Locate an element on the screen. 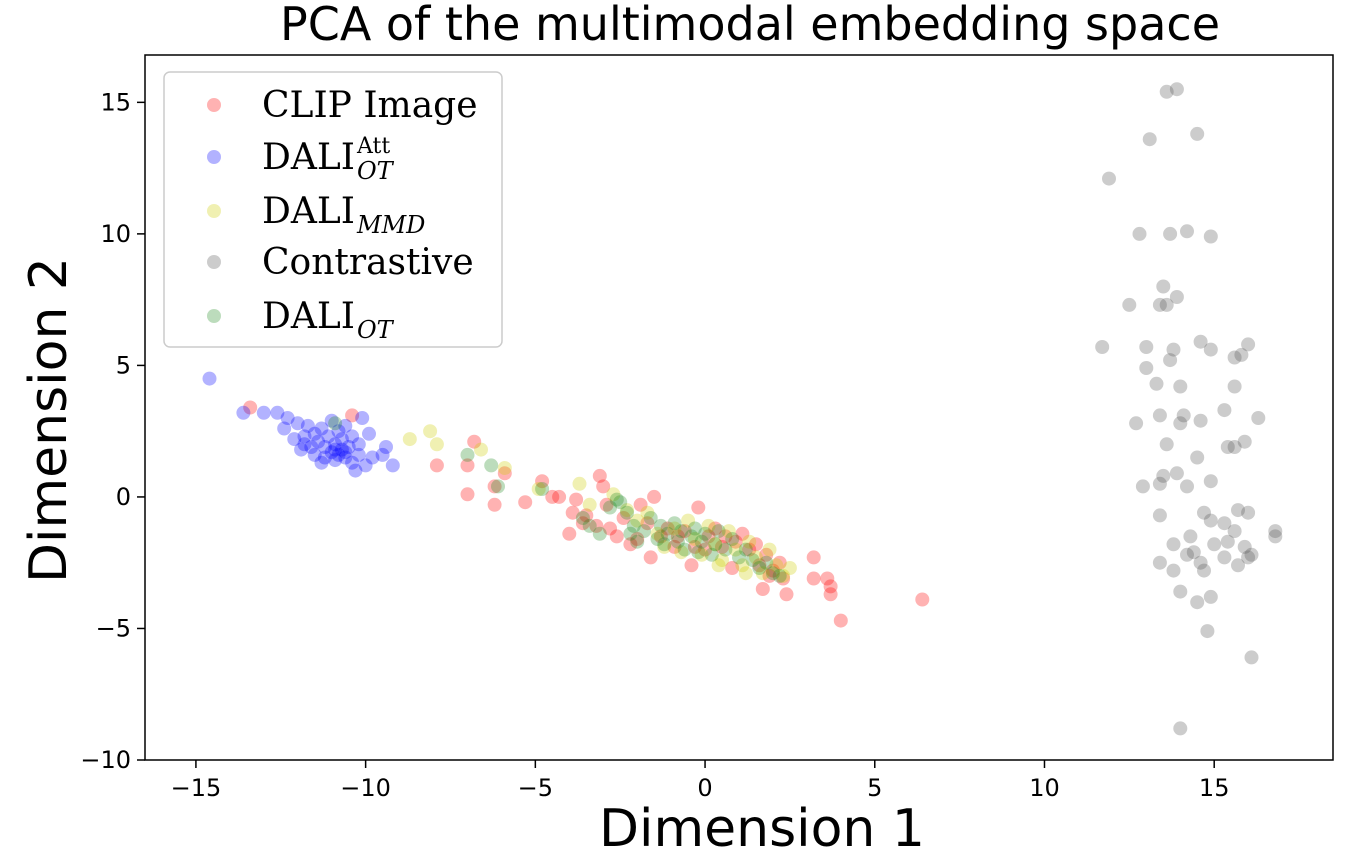 This screenshot has height=860, width=1367. legend-label-subscript: MMD is located at coordinates (390, 225).